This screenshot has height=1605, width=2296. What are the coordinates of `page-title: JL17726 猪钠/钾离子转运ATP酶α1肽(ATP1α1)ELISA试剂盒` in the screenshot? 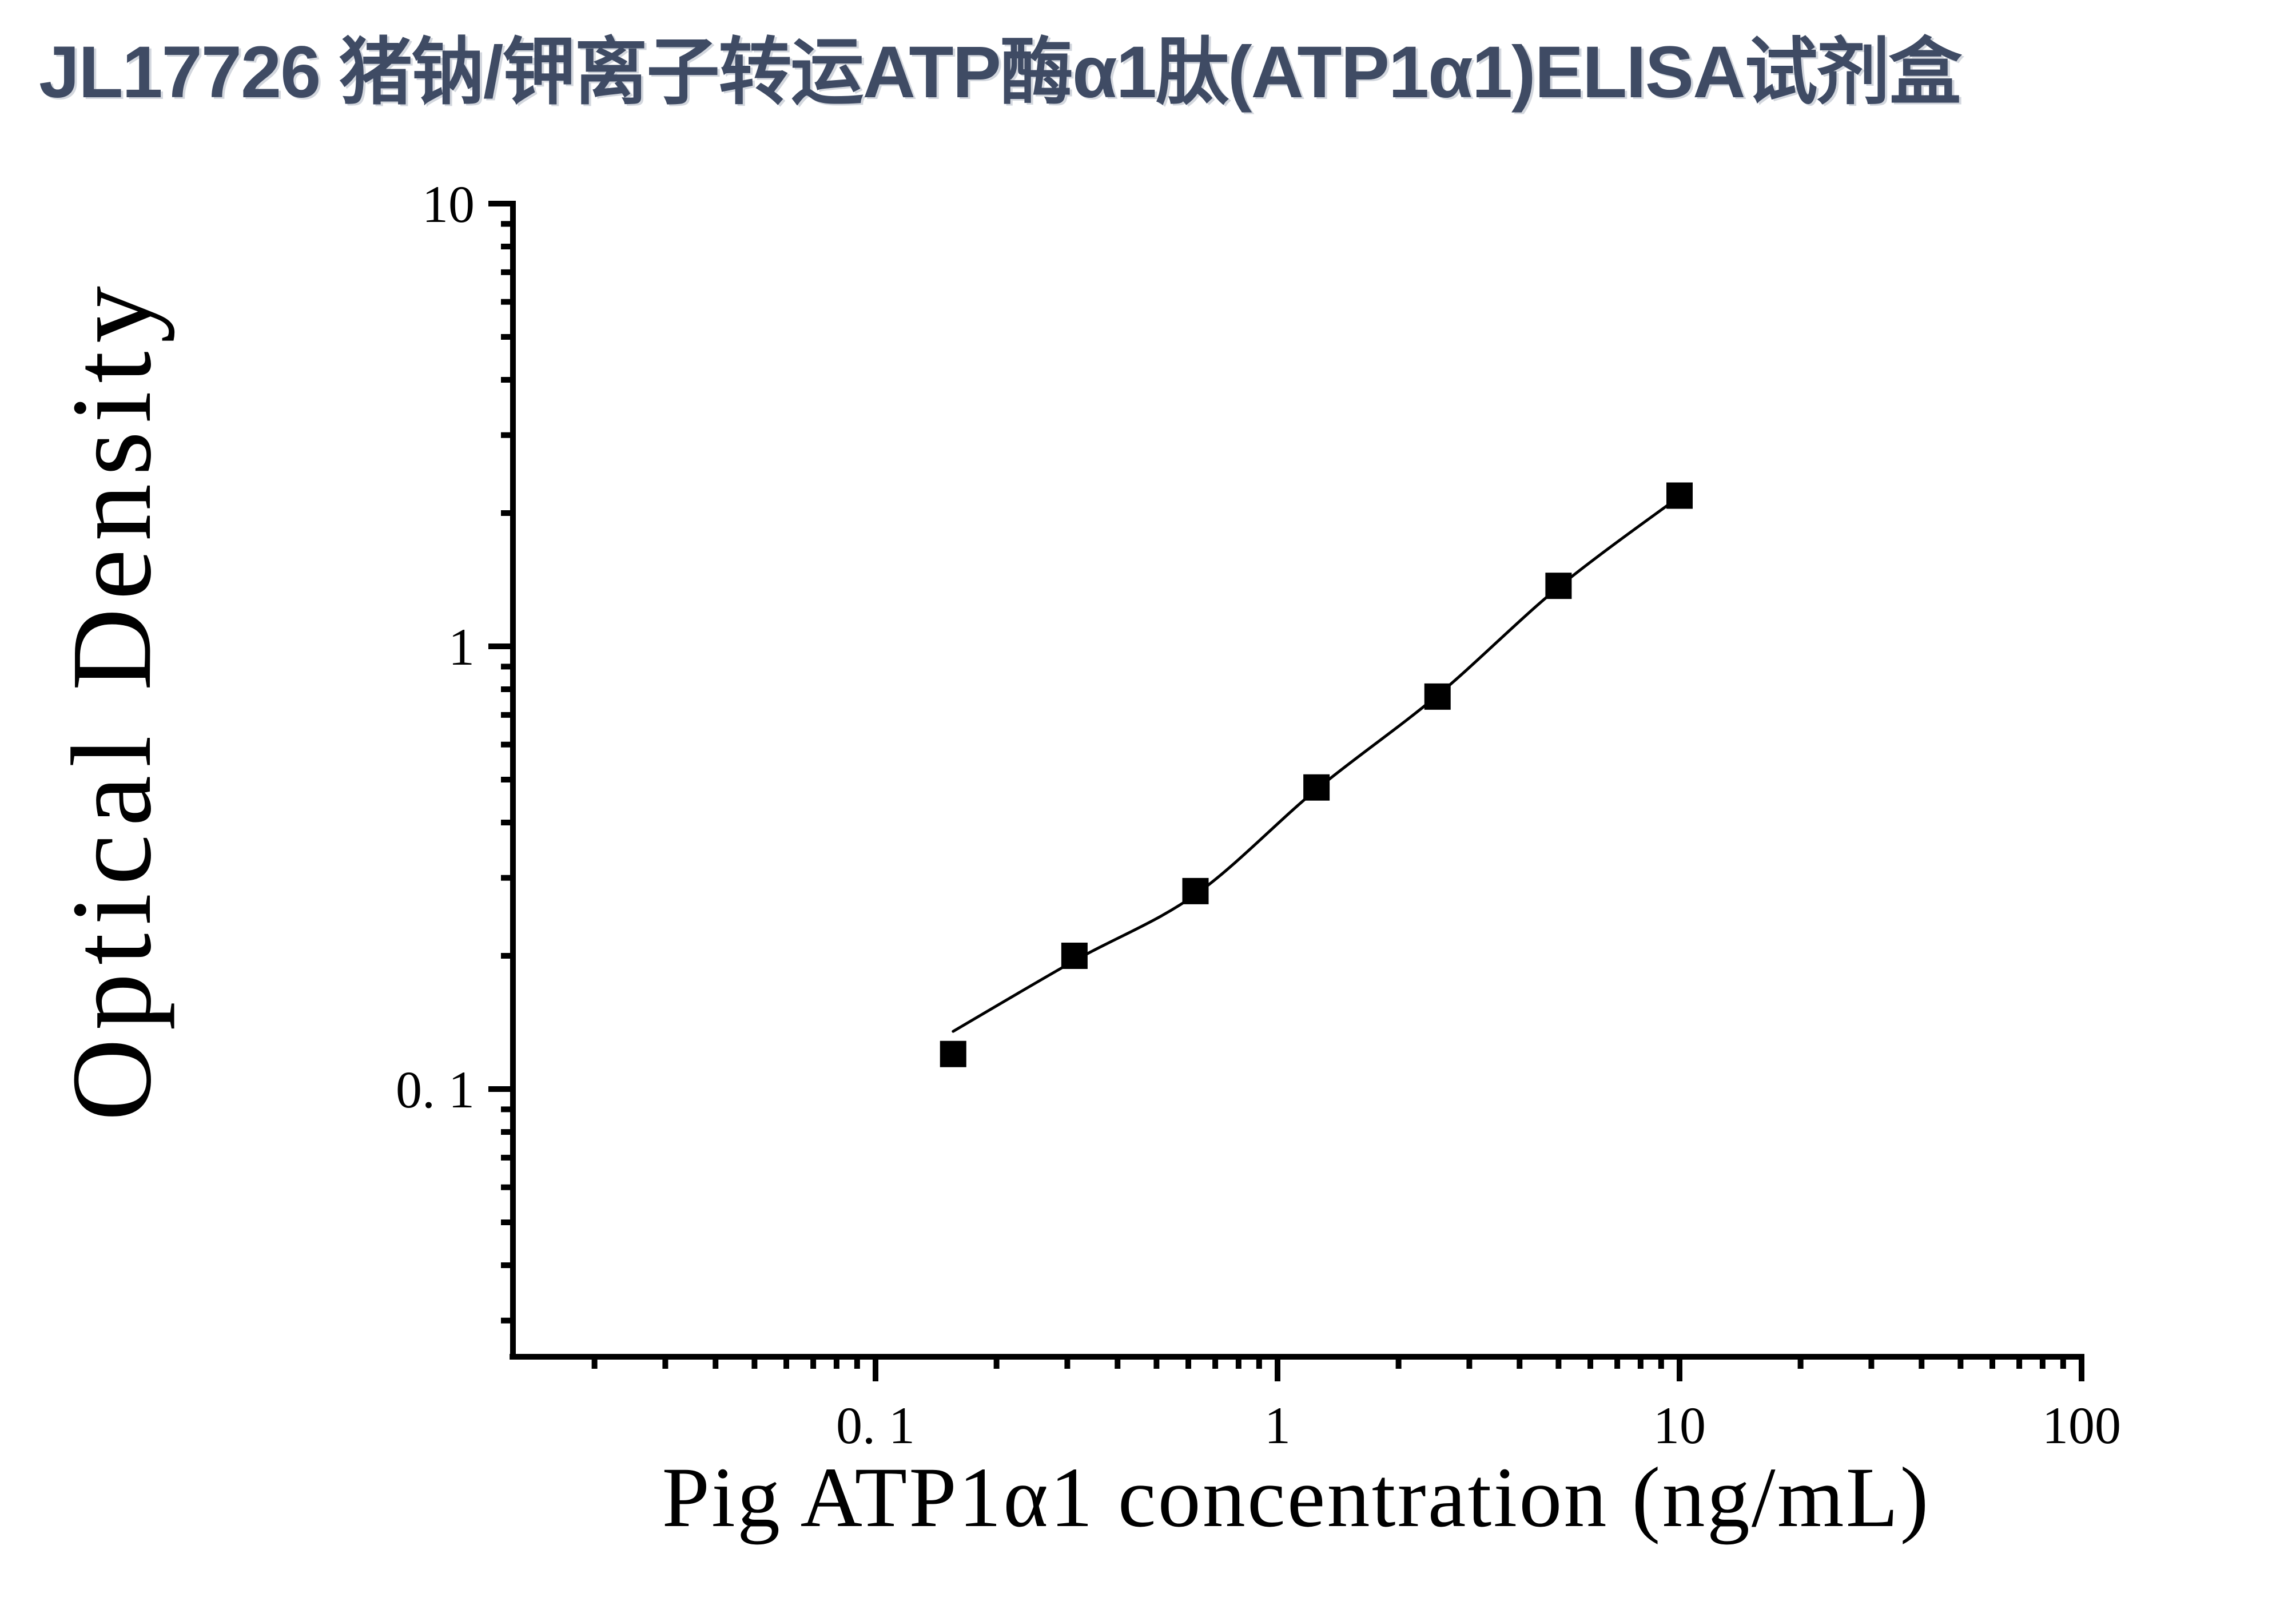 It's located at (1000, 72).